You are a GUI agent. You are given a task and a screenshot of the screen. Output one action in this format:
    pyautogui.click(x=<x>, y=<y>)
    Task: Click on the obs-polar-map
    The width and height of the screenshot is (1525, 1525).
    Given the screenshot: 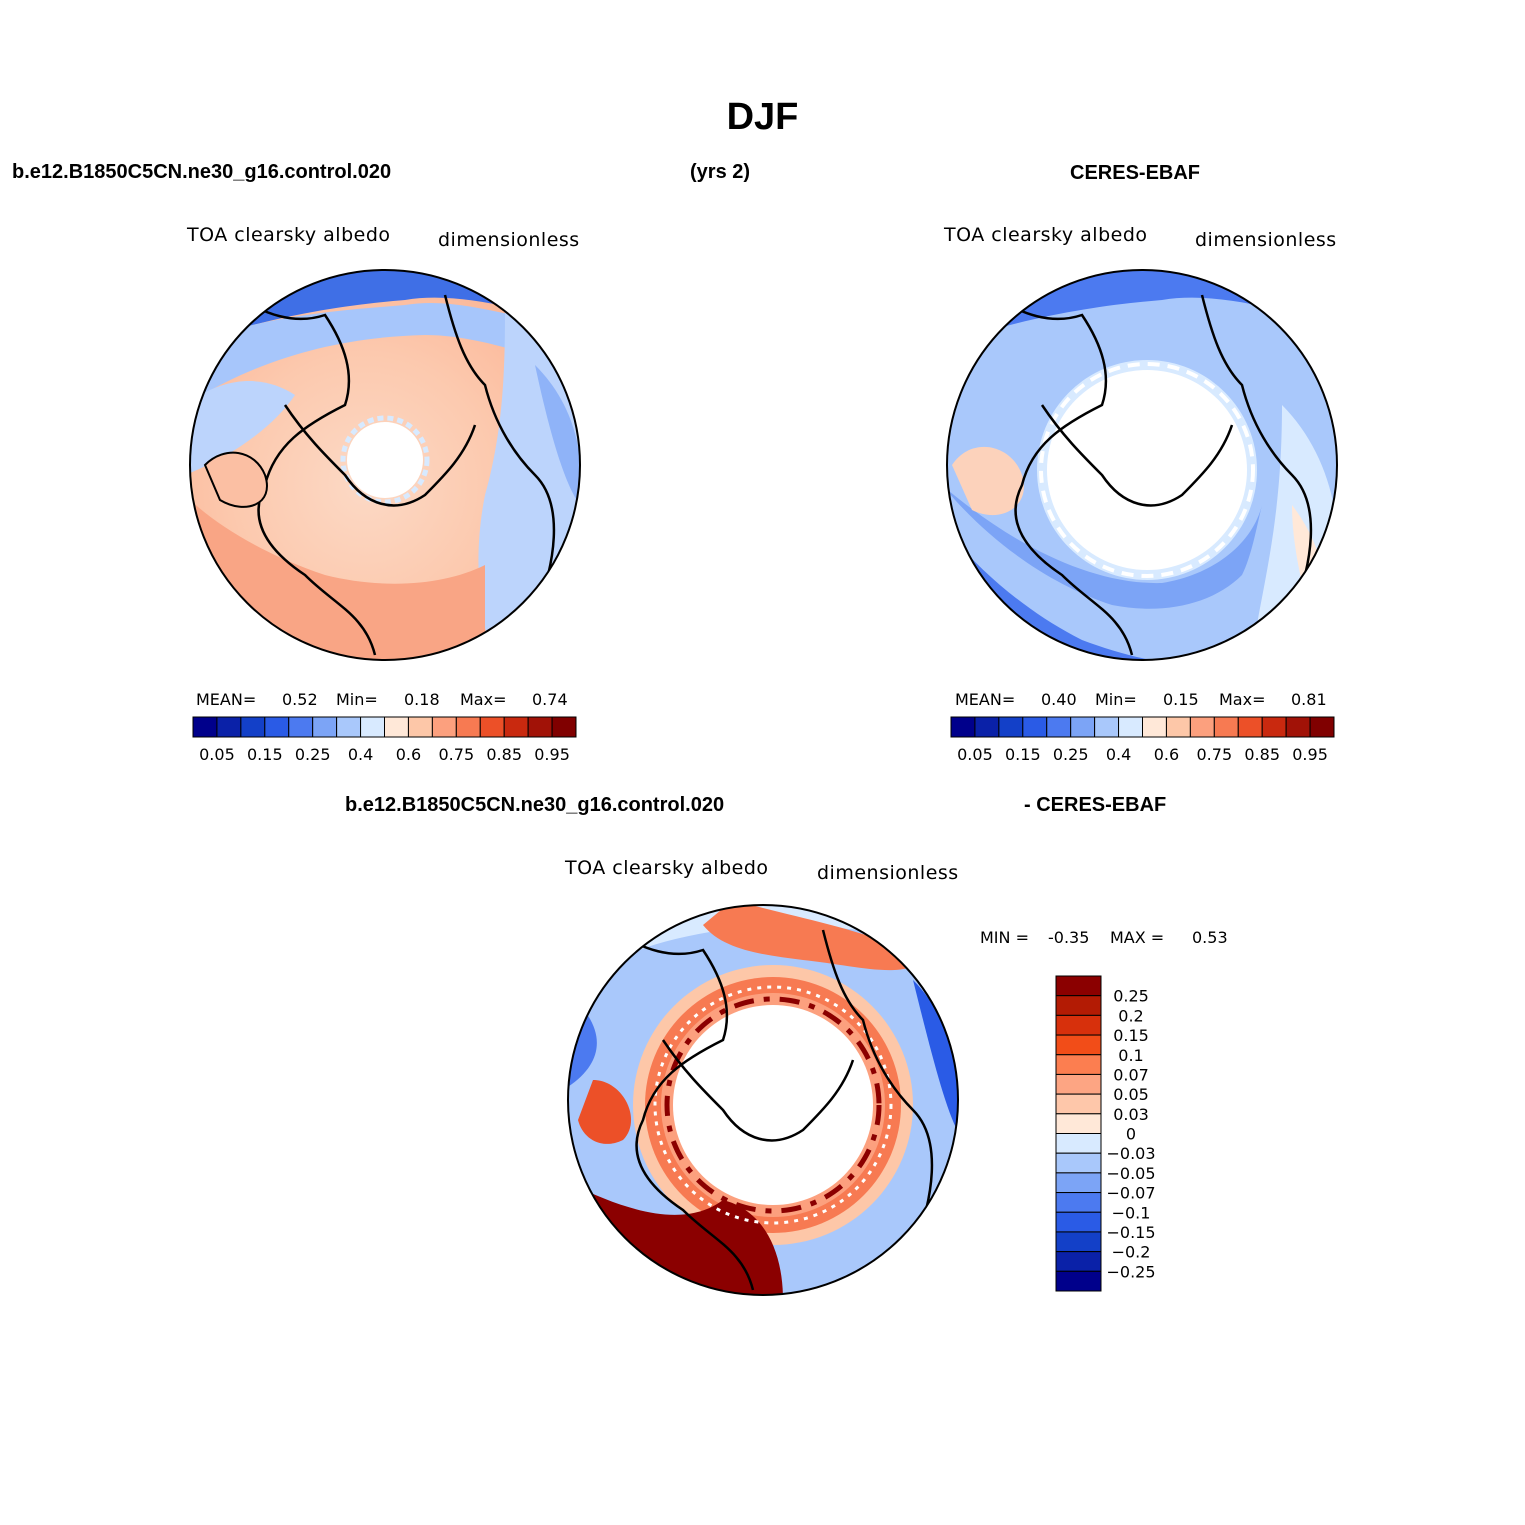 What is the action you would take?
    pyautogui.click(x=1142, y=465)
    